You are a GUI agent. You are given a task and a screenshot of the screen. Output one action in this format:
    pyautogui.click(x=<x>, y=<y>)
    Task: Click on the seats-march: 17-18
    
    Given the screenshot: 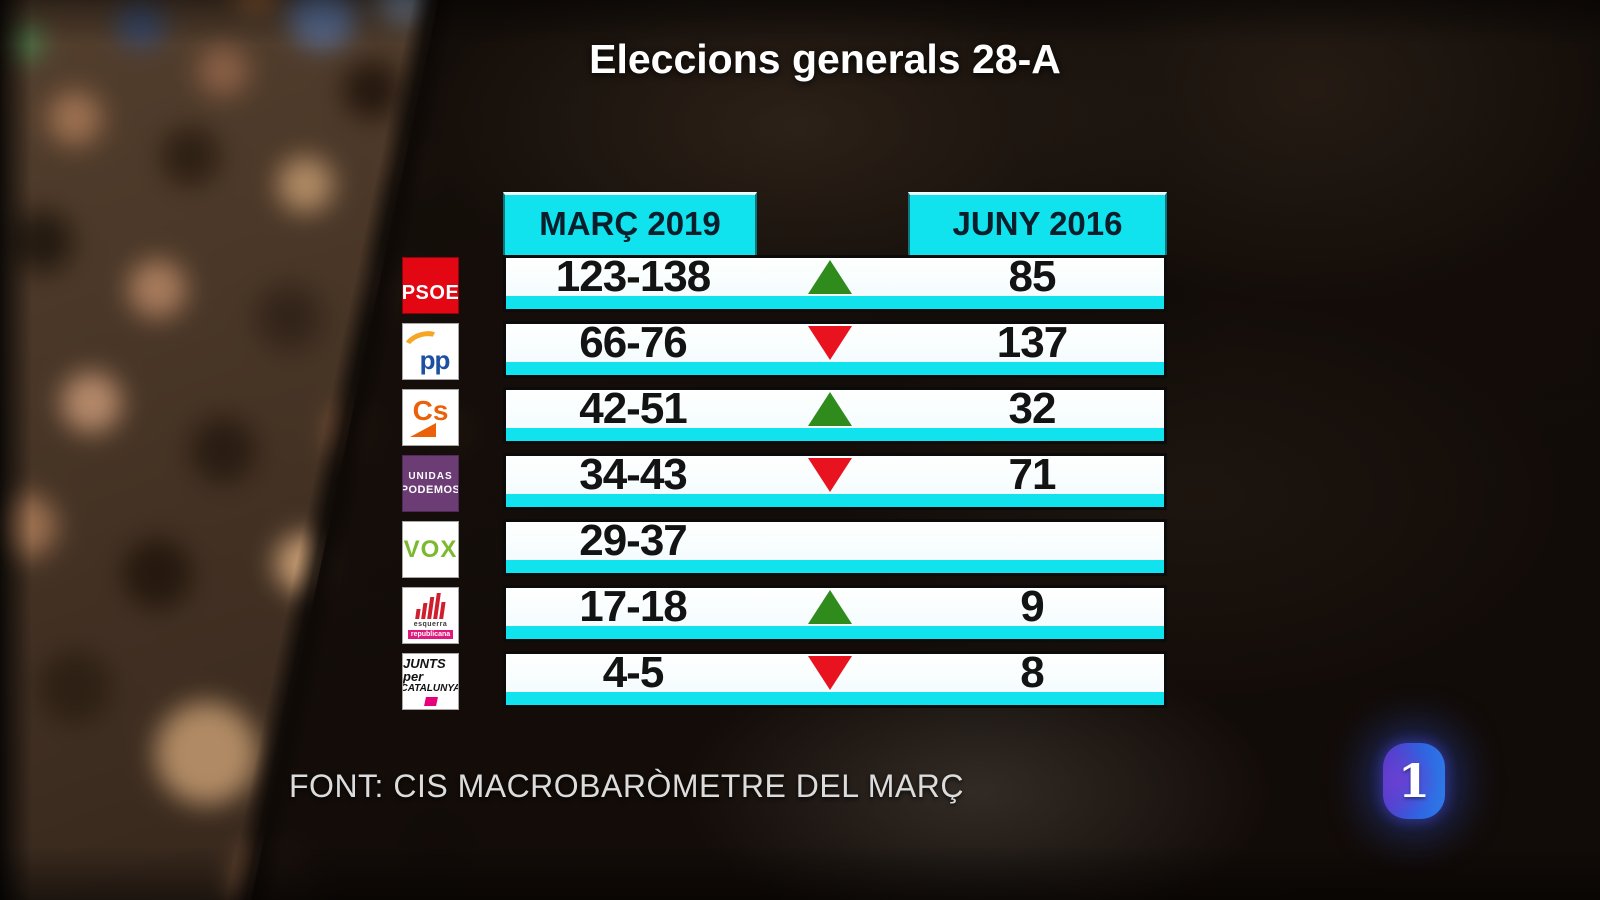 What is the action you would take?
    pyautogui.click(x=633, y=606)
    